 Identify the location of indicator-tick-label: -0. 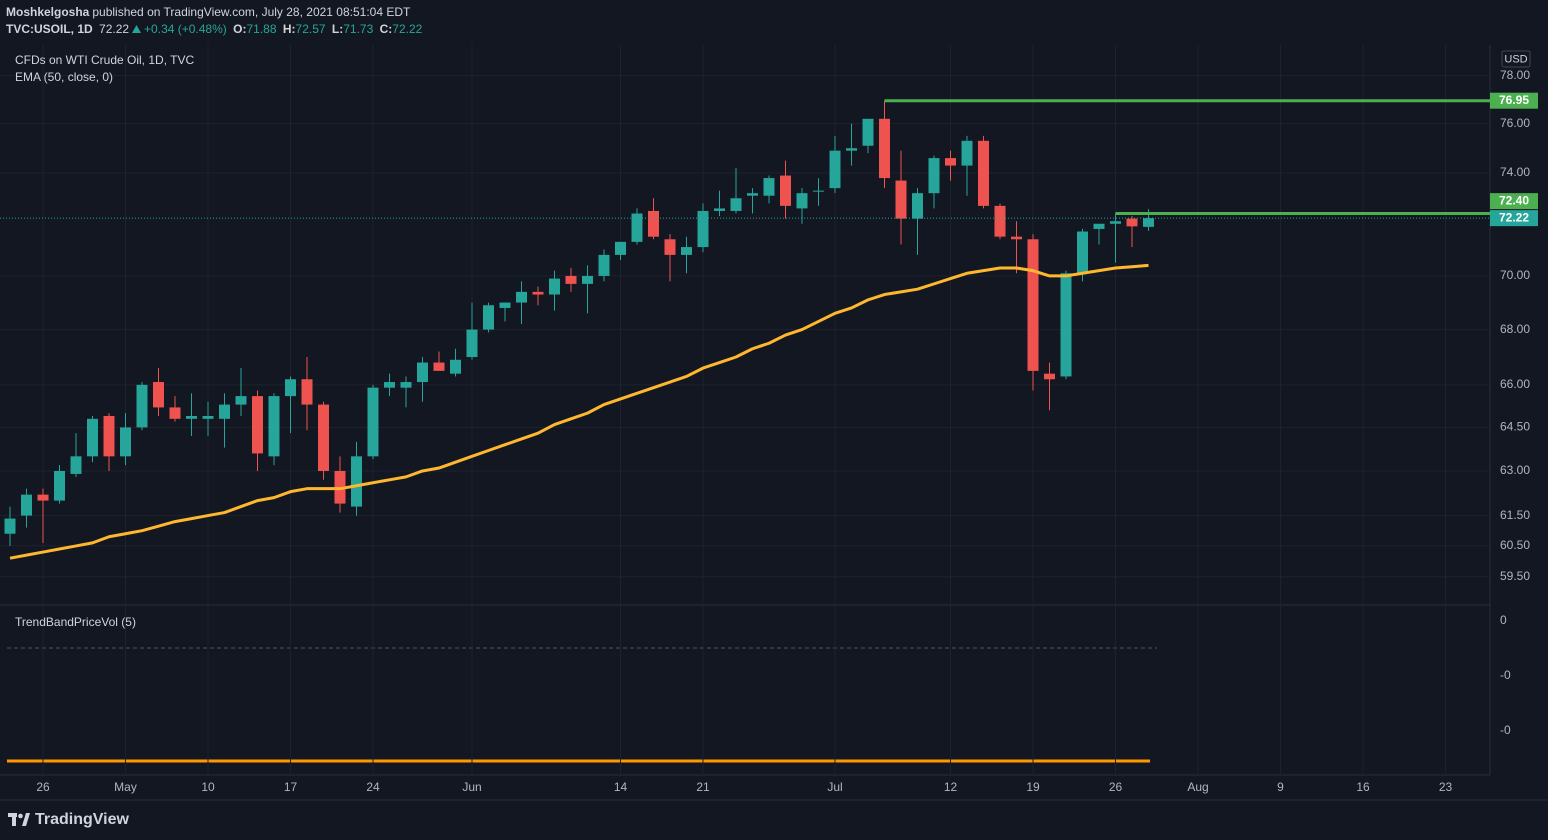
(1505, 675).